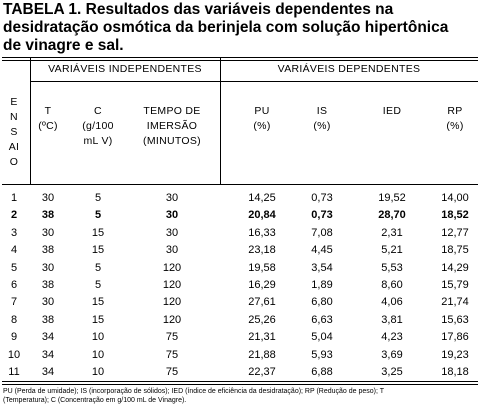 The image size is (481, 410). What do you see at coordinates (14, 102) in the screenshot?
I see `ensaio-header: E` at bounding box center [14, 102].